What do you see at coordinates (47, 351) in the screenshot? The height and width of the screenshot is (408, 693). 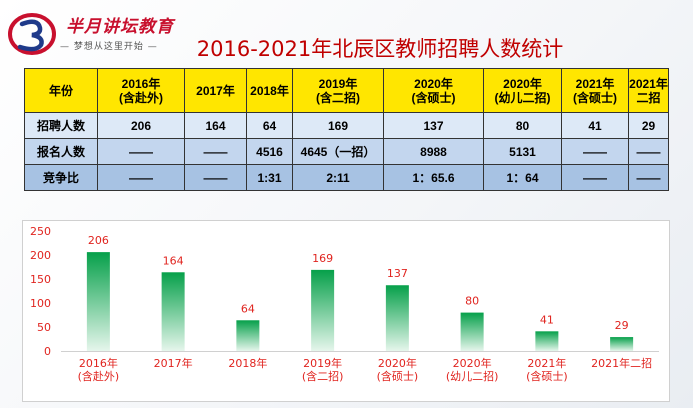 I see `y-tick-label: 0` at bounding box center [47, 351].